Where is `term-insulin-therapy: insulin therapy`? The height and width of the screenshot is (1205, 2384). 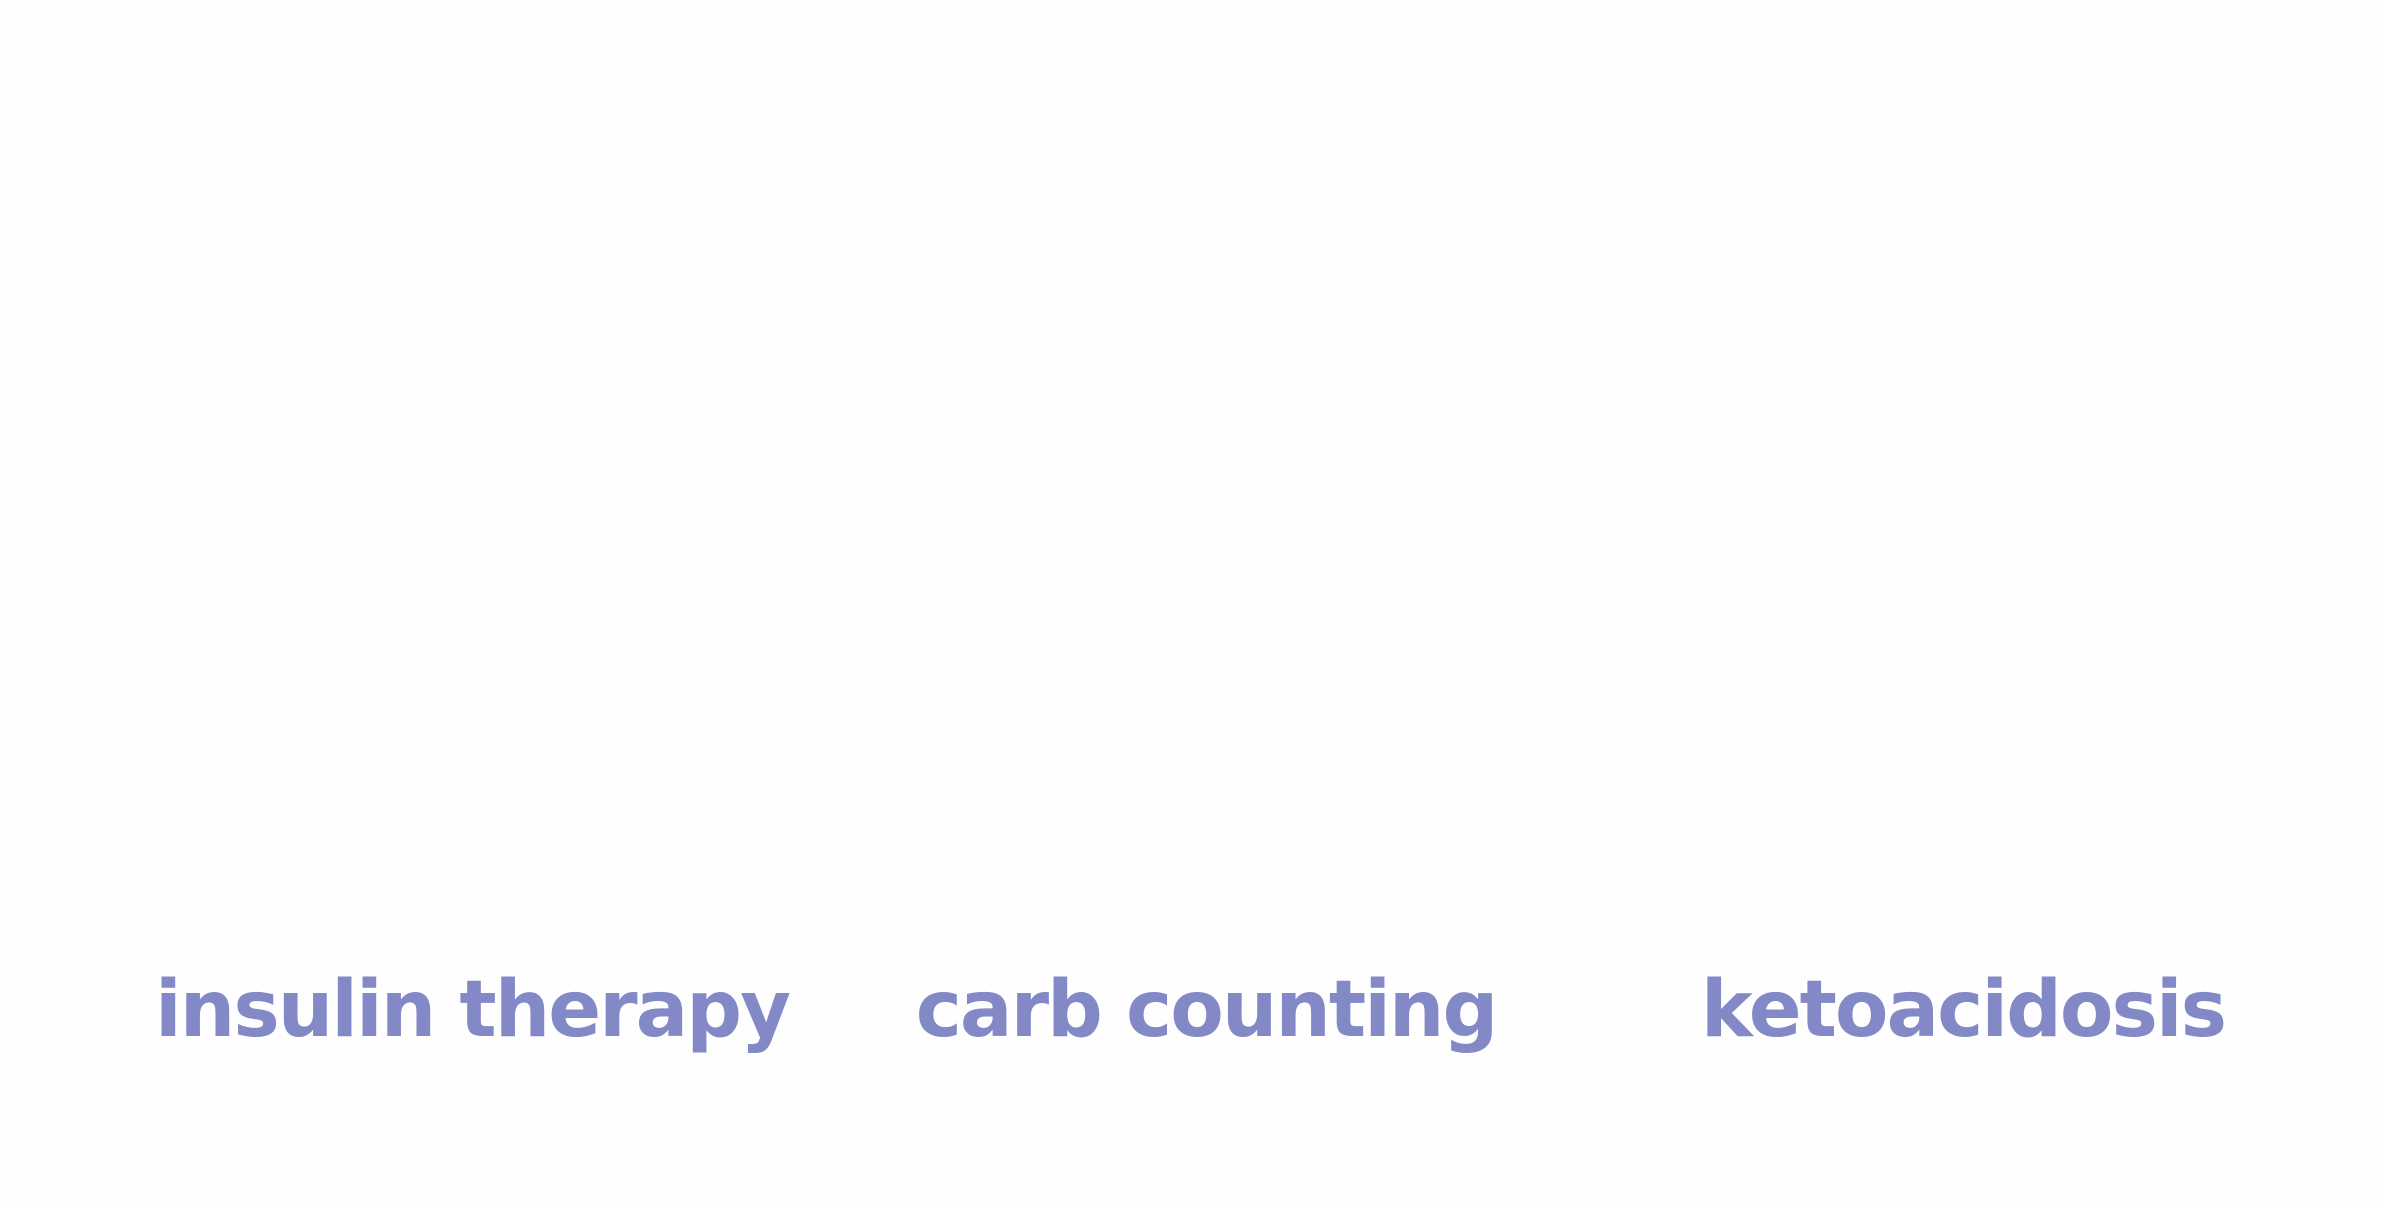 term-insulin-therapy: insulin therapy is located at coordinates (473, 1010).